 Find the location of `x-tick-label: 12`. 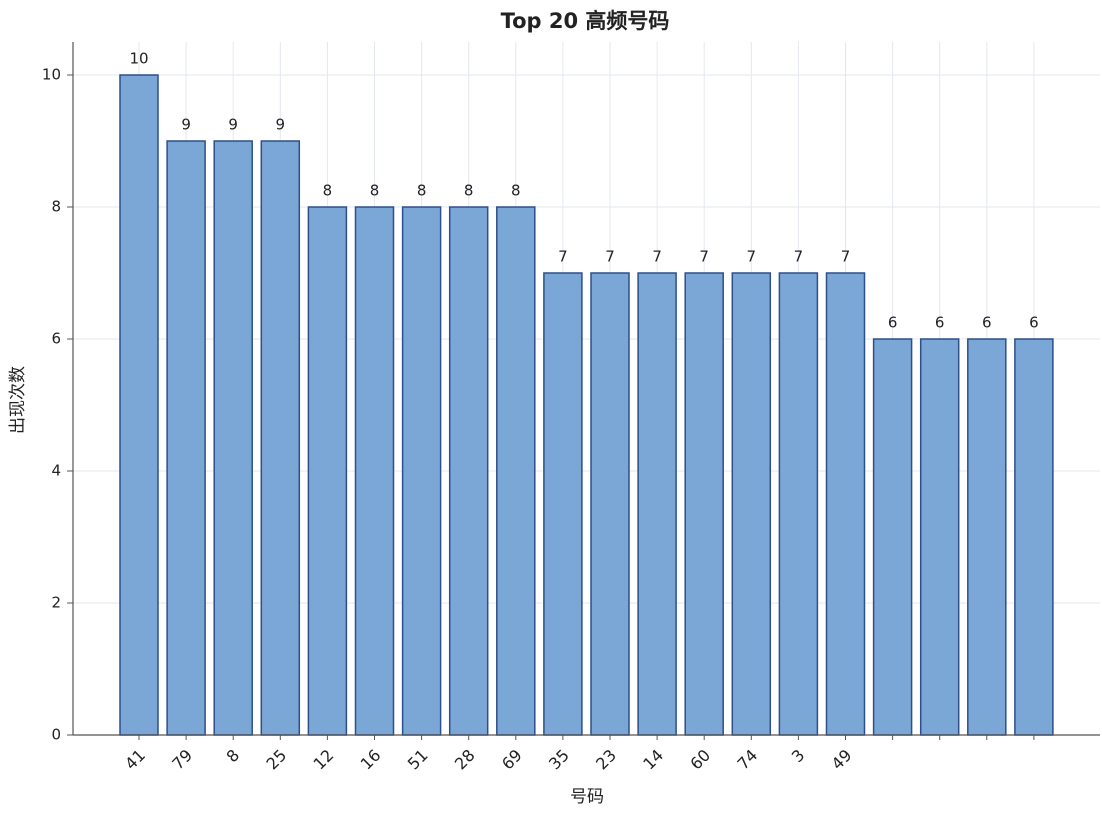

x-tick-label: 12 is located at coordinates (324, 760).